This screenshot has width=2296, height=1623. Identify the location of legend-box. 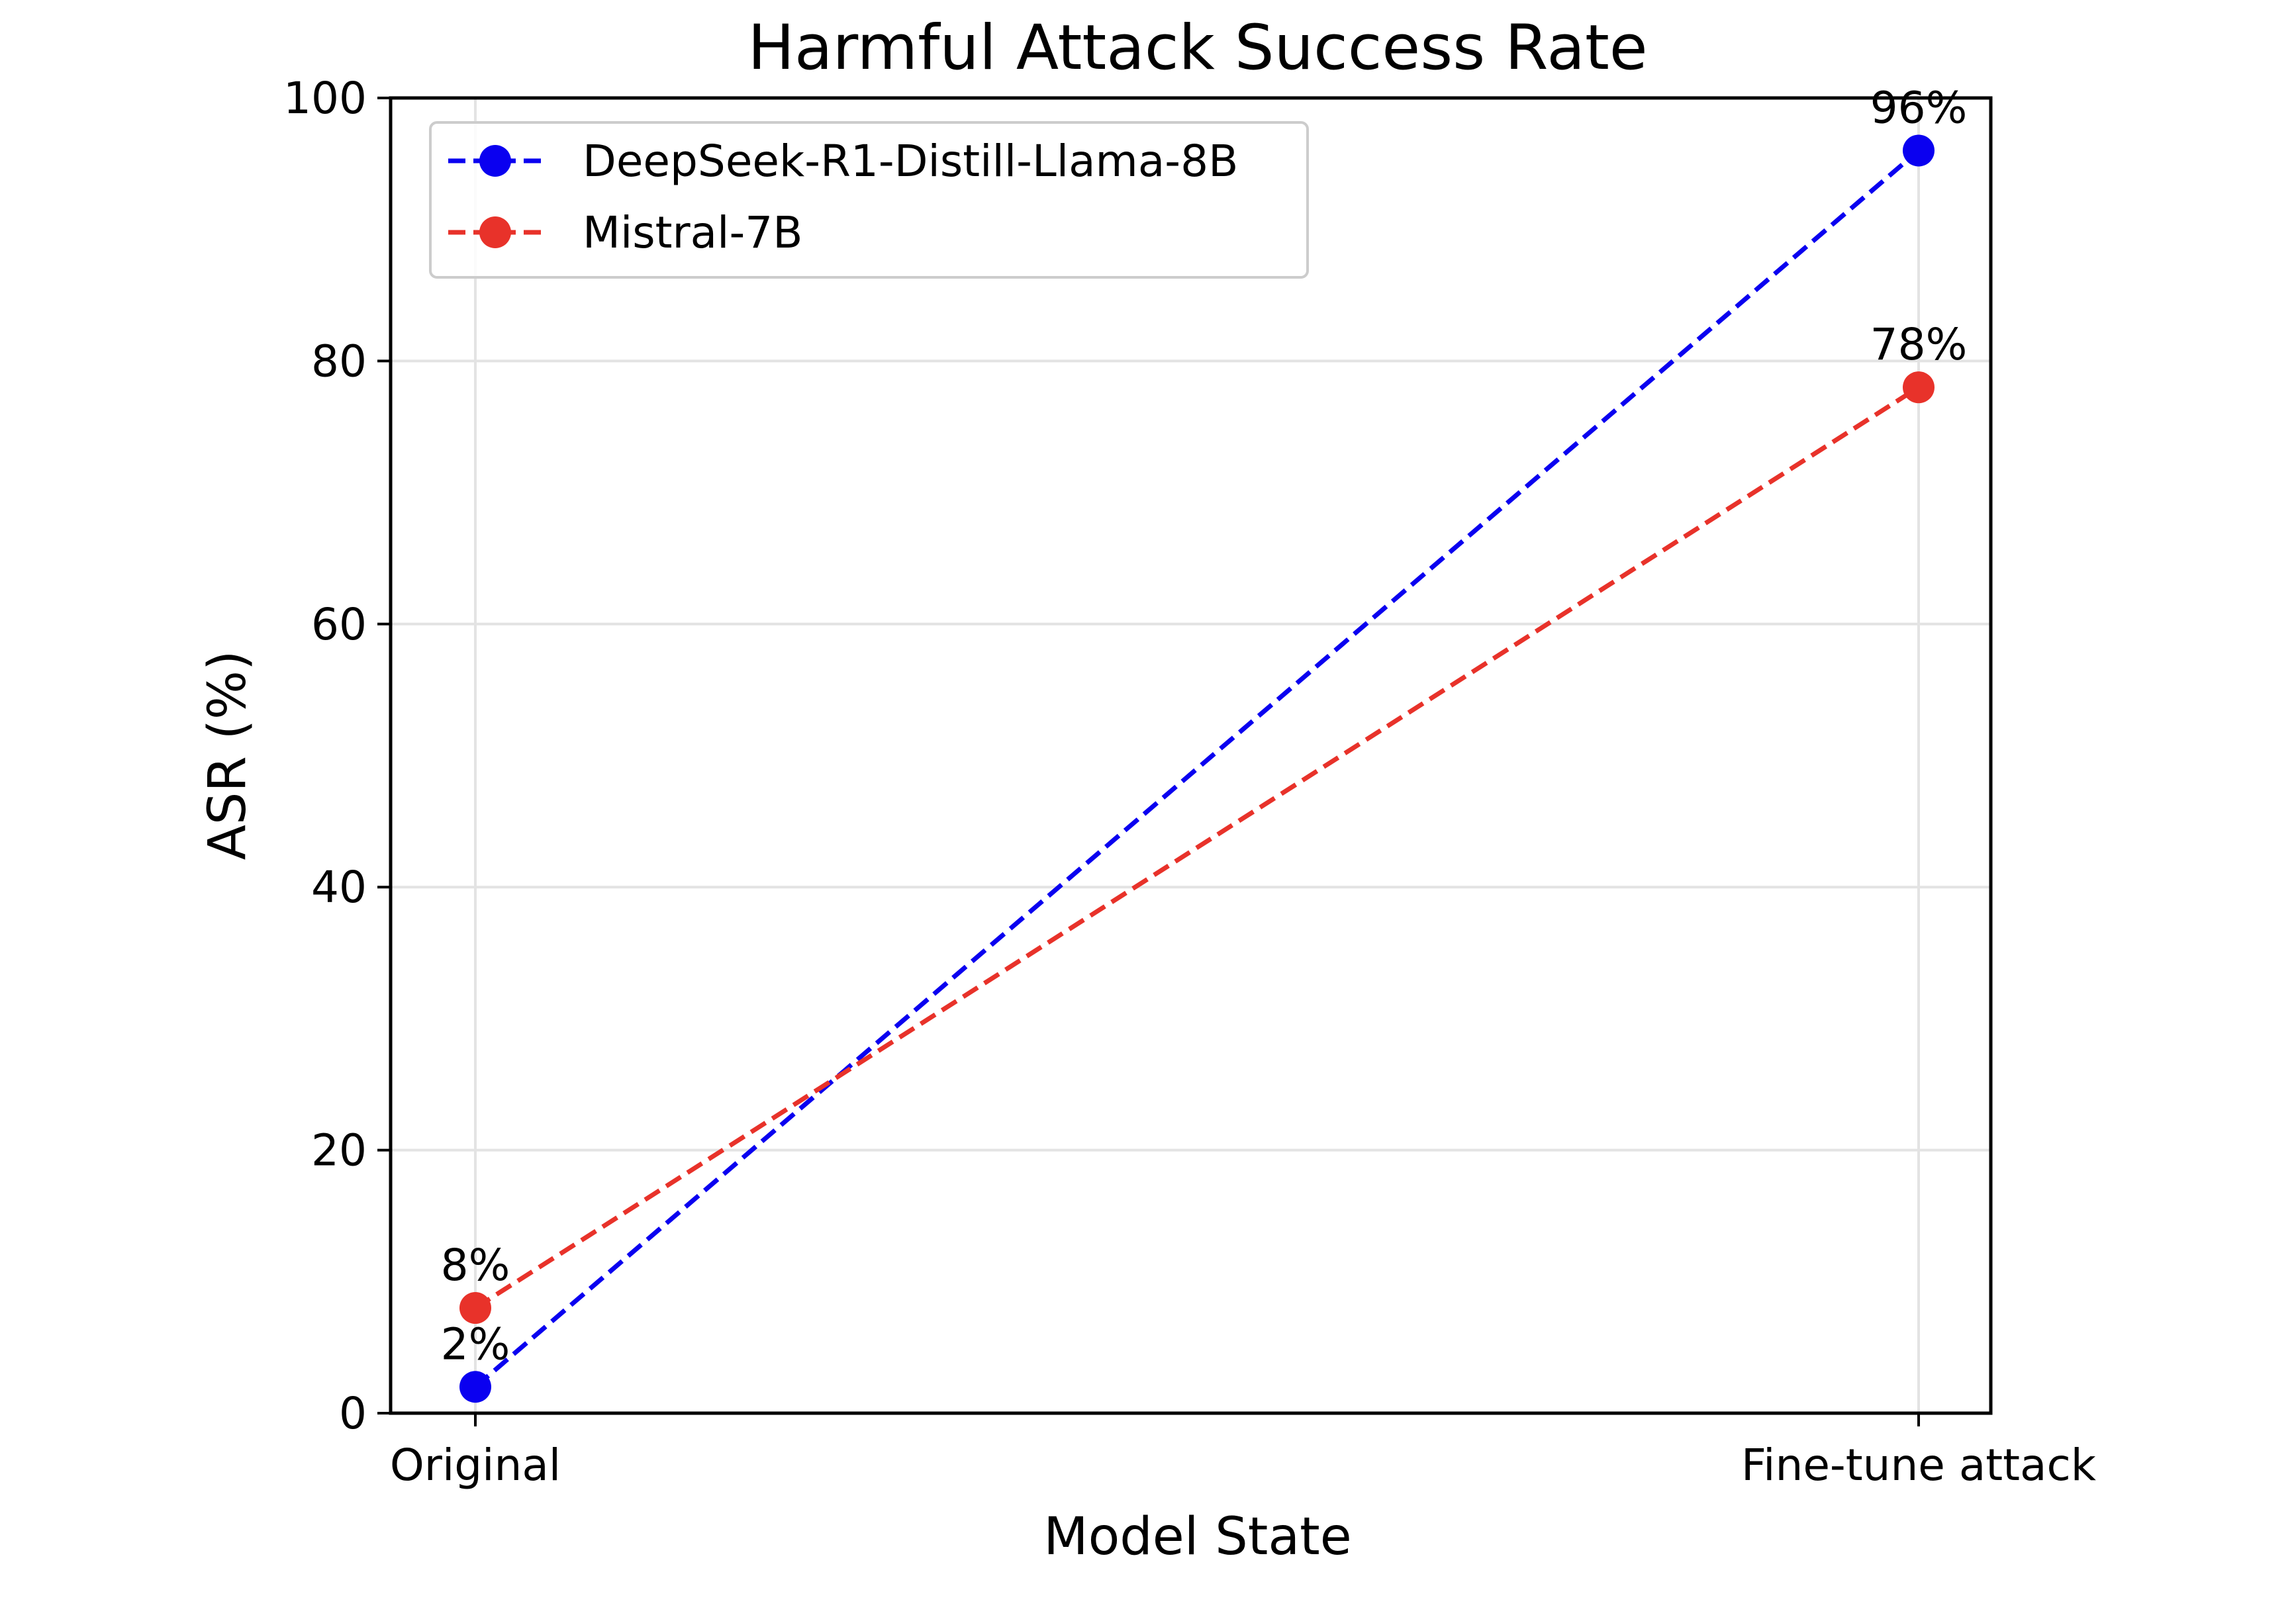
(869, 200).